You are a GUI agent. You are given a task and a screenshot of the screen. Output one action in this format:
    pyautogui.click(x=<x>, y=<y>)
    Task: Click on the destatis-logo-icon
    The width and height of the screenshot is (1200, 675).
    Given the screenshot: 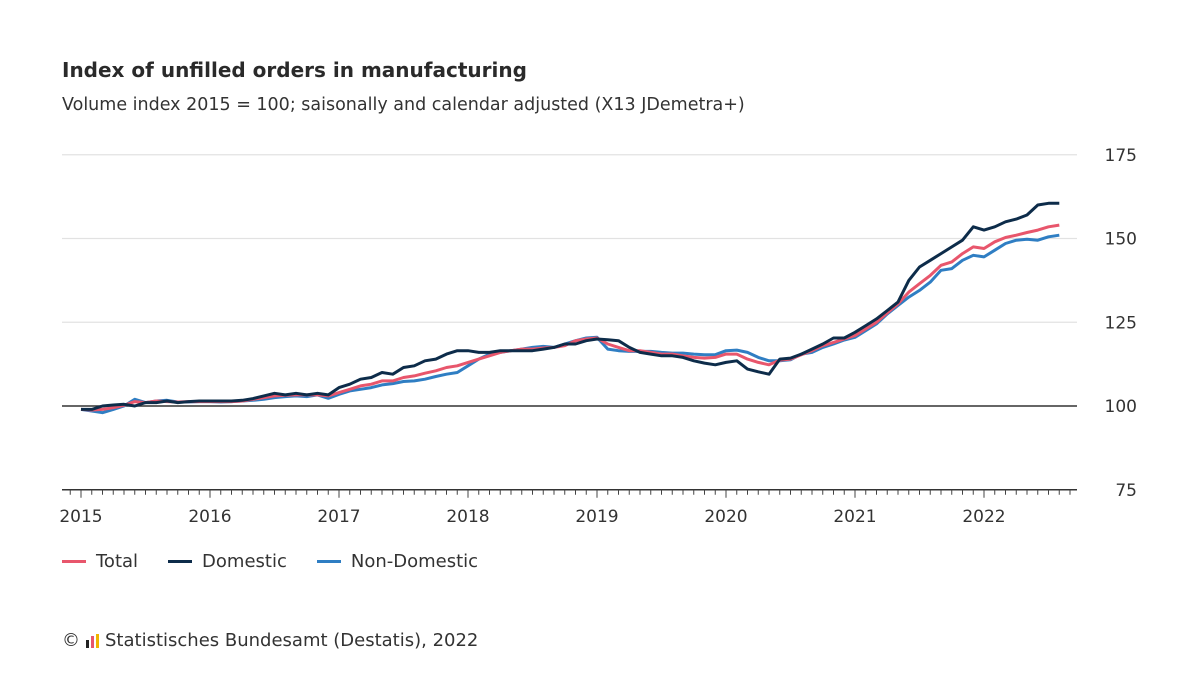 What is the action you would take?
    pyautogui.click(x=92, y=640)
    